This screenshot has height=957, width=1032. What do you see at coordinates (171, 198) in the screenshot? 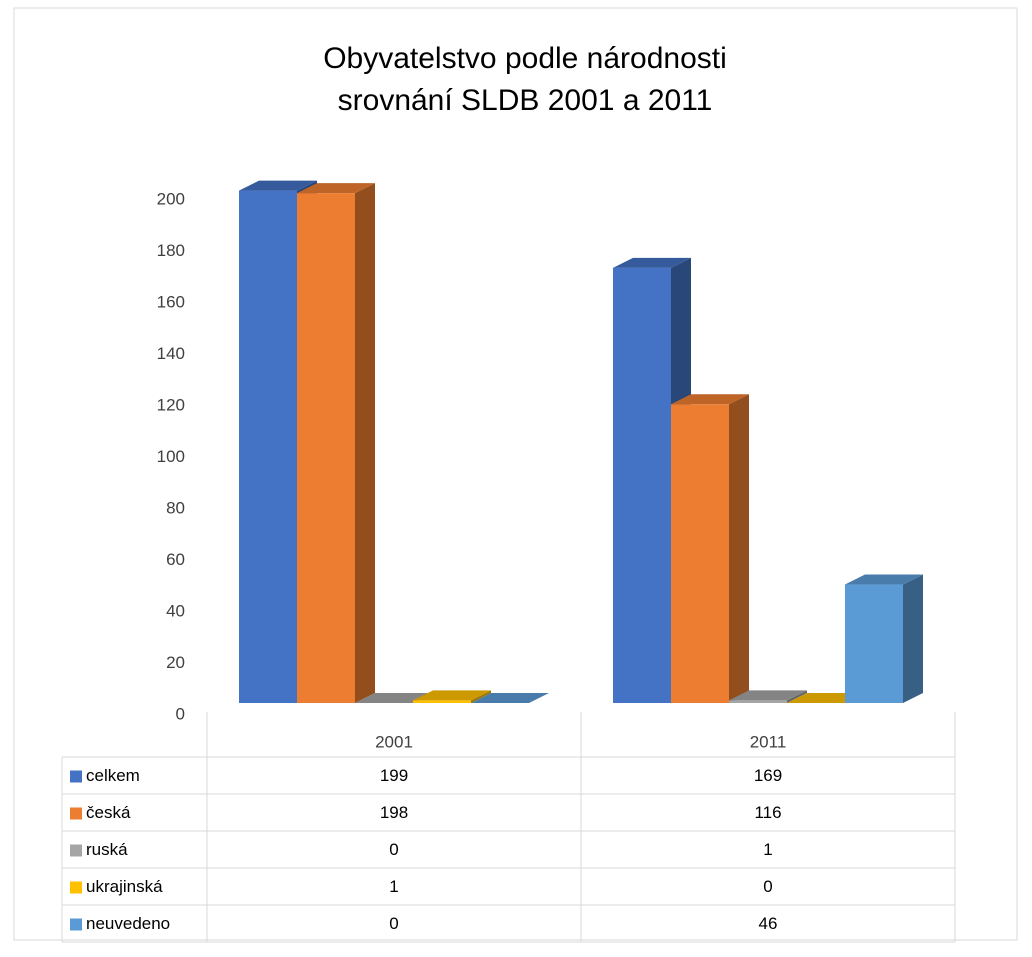
I see `y-tick-label: 200` at bounding box center [171, 198].